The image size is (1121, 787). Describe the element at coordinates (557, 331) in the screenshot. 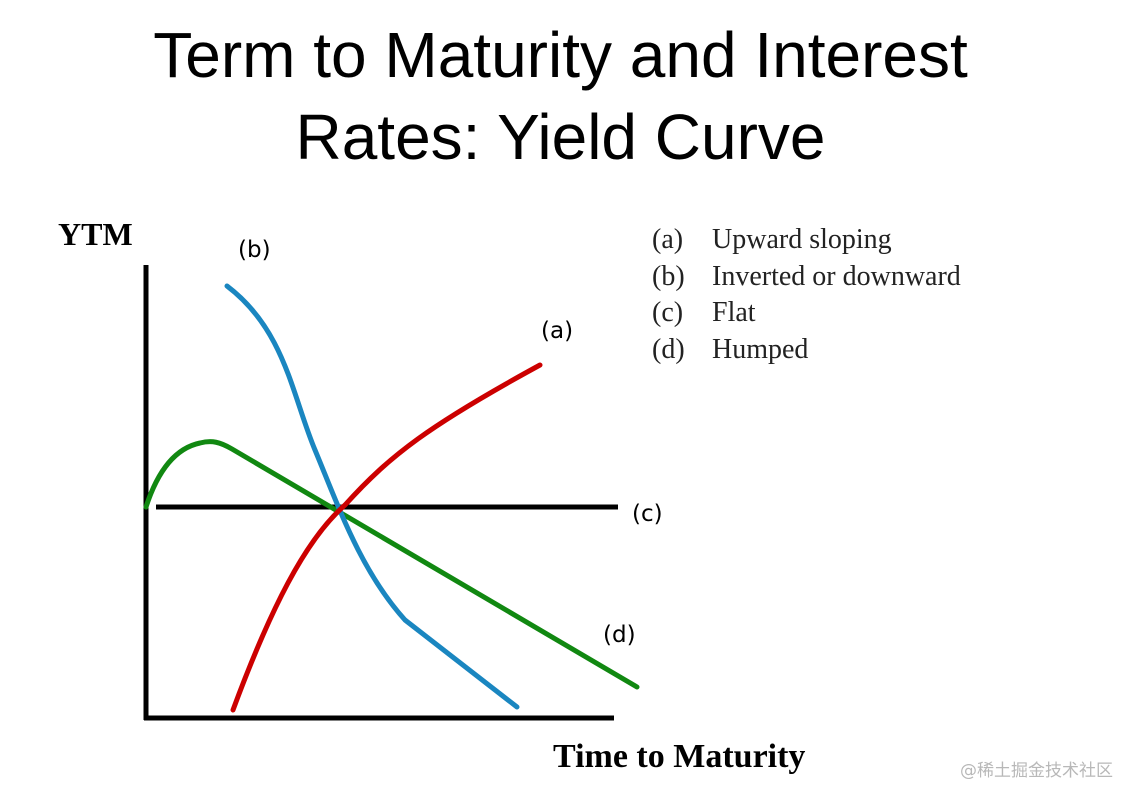

I see `curve-label-a: (a)` at that location.